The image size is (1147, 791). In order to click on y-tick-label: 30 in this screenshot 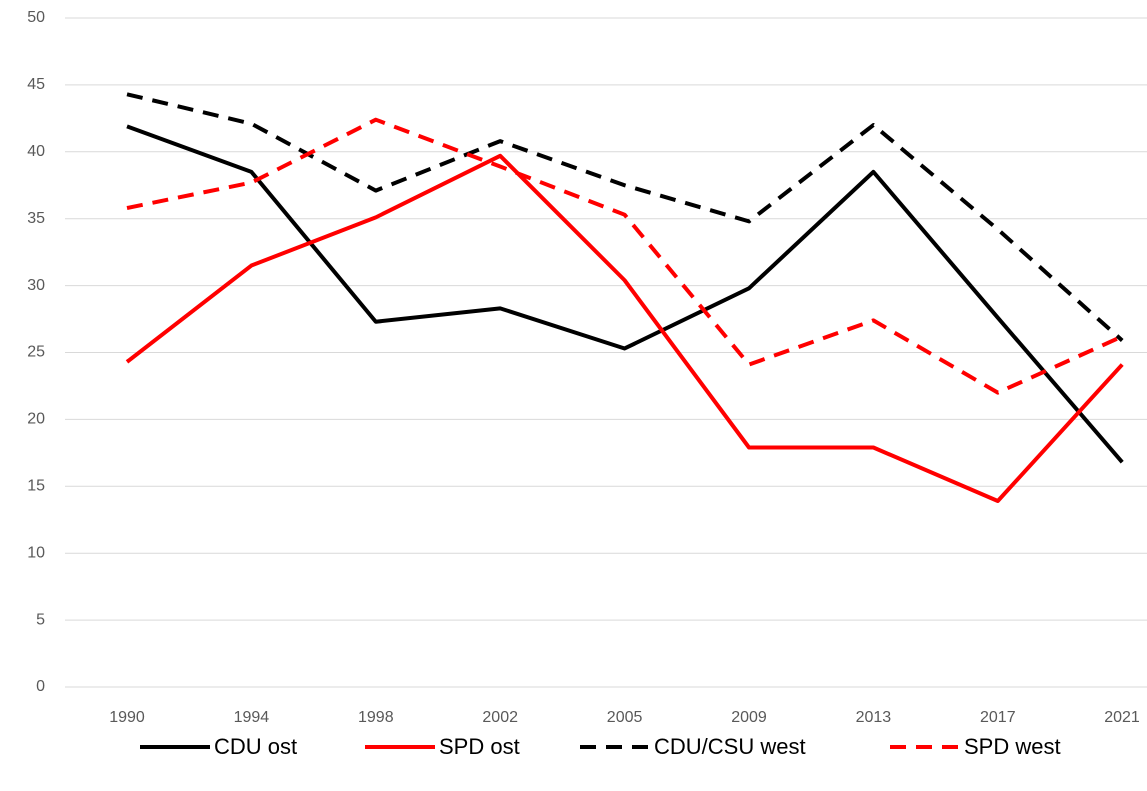, I will do `click(36, 285)`.